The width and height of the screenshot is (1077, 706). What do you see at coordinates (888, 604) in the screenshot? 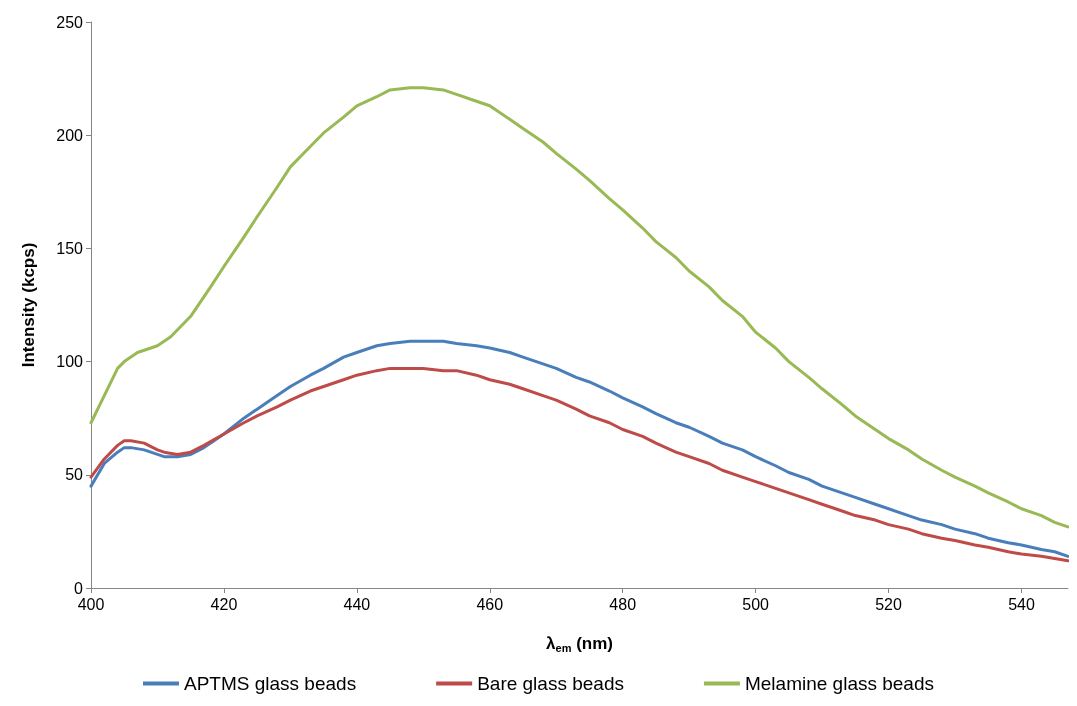
I see `x-tick-label: 520` at bounding box center [888, 604].